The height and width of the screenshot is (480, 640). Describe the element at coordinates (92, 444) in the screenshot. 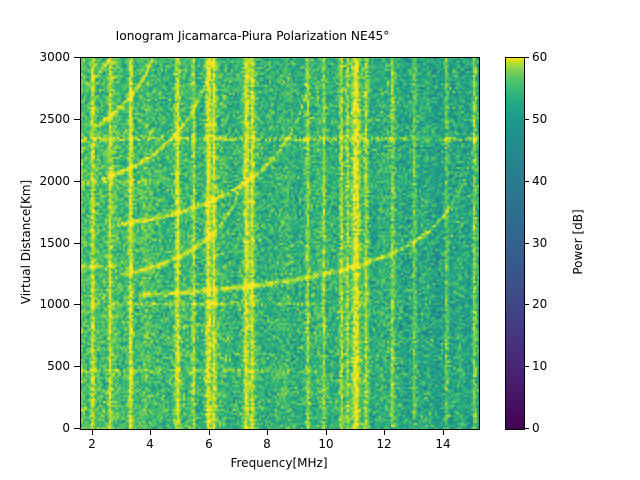

I see `x-ticklabel-2: 2` at that location.